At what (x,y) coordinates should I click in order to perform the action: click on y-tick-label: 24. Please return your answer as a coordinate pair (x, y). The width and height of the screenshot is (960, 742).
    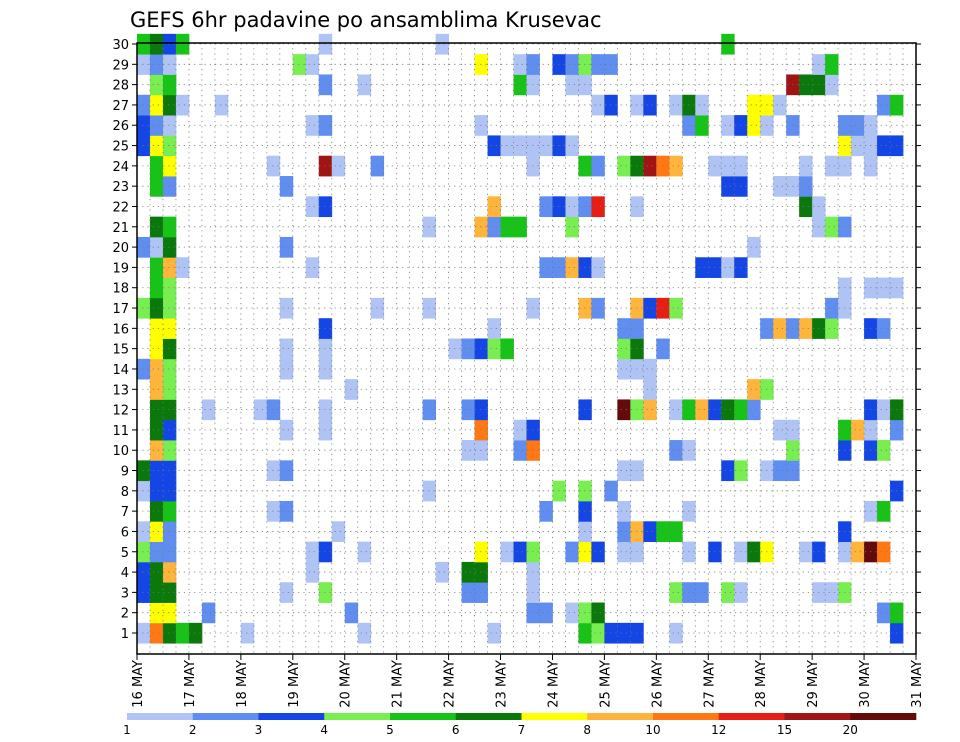
    Looking at the image, I should click on (120, 167).